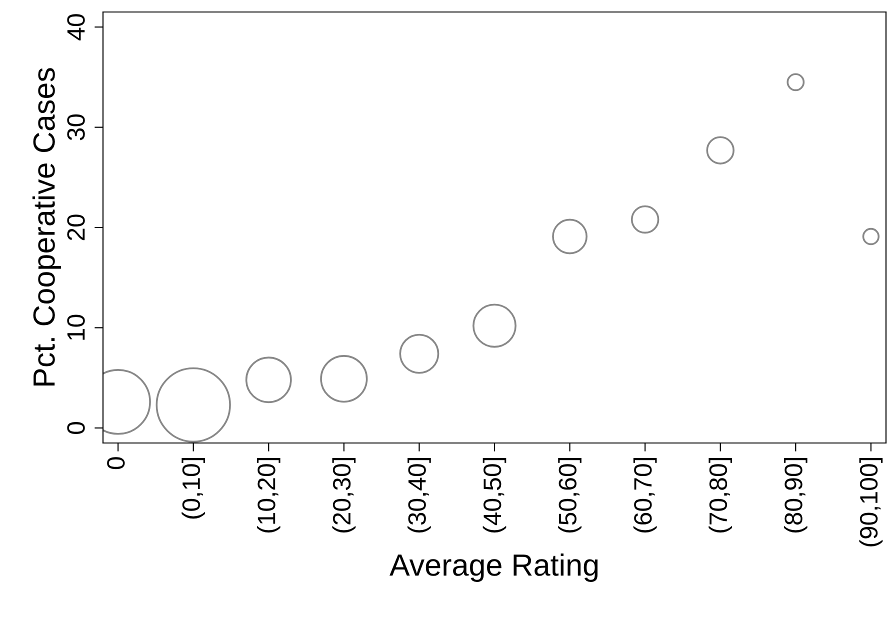 The width and height of the screenshot is (892, 633). I want to click on x-tick-label: (50,60], so click(570, 495).